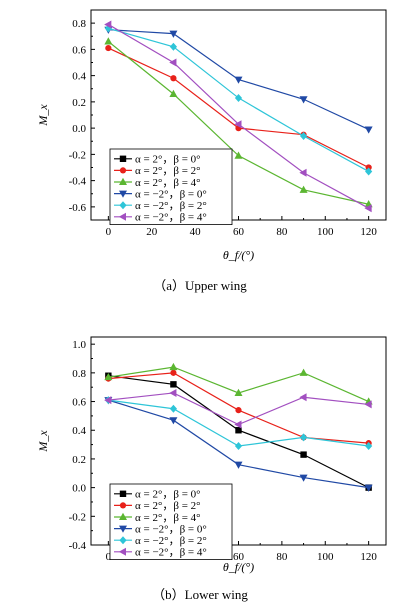 Image resolution: width=401 pixels, height=611 pixels. Describe the element at coordinates (168, 160) in the screenshot. I see `legend-label: α = 2°，β = 0°` at that location.